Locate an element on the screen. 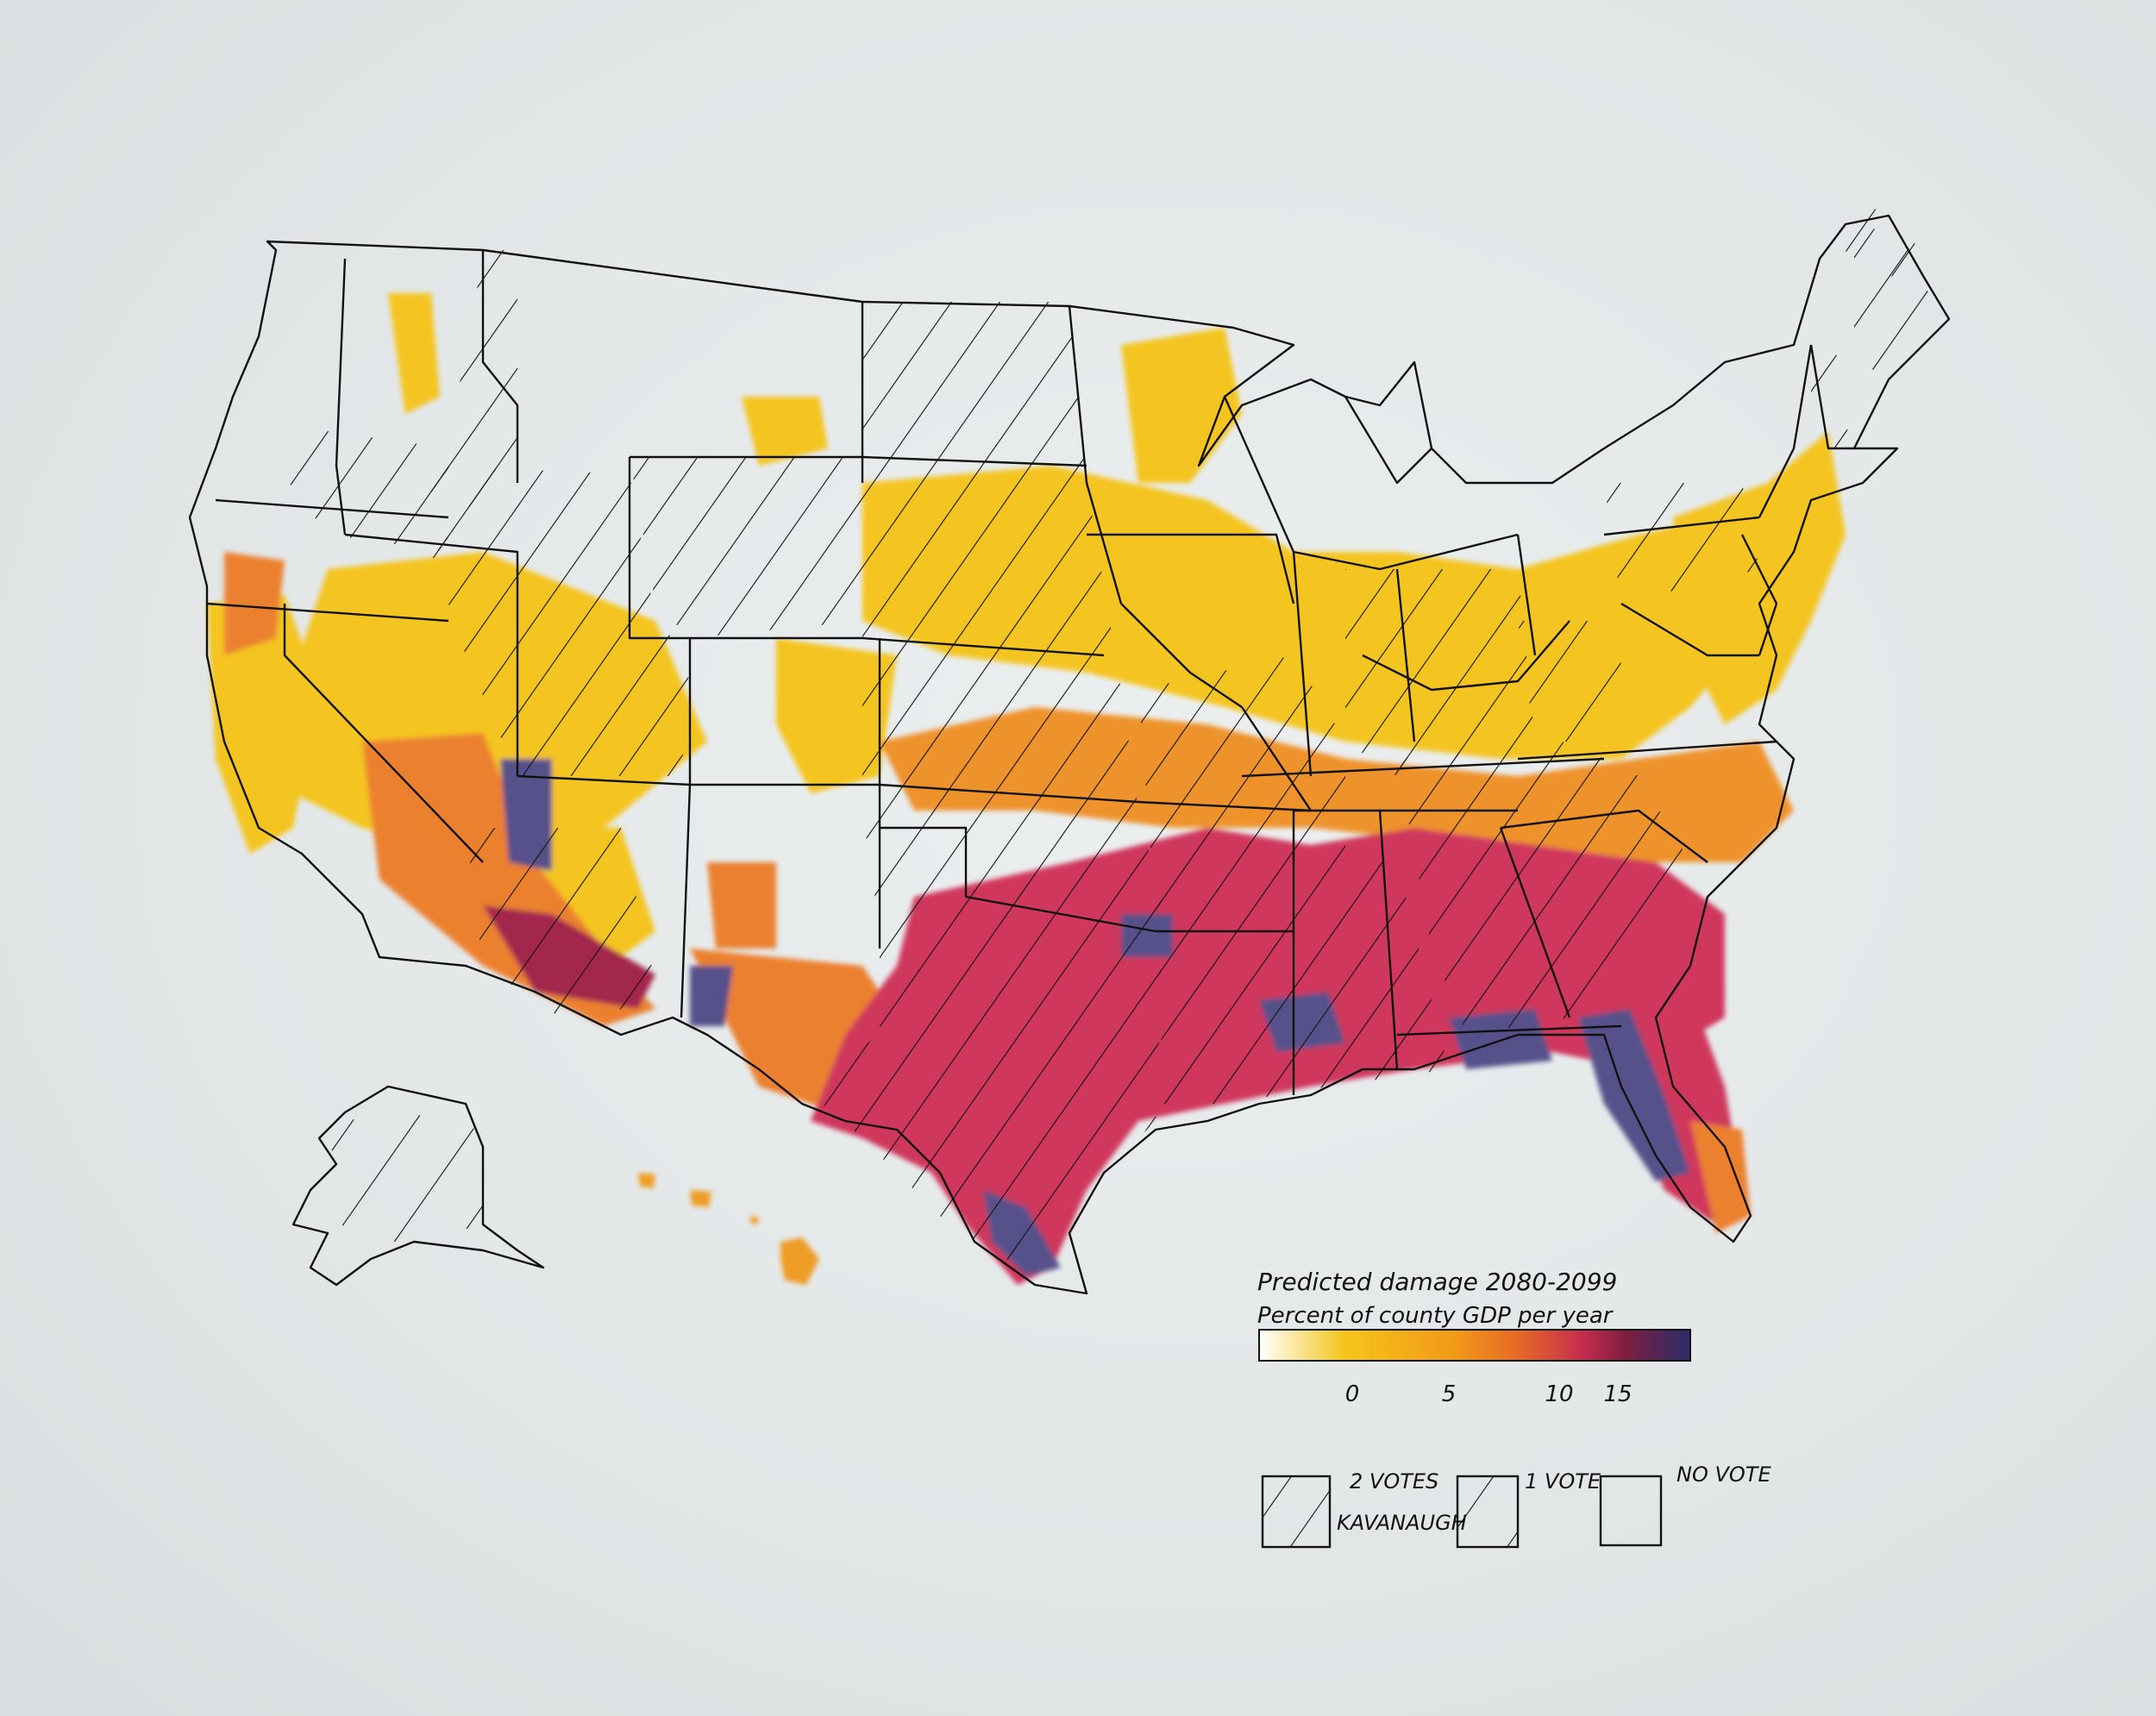  hatch-wyoming-utah is located at coordinates (560, 621).